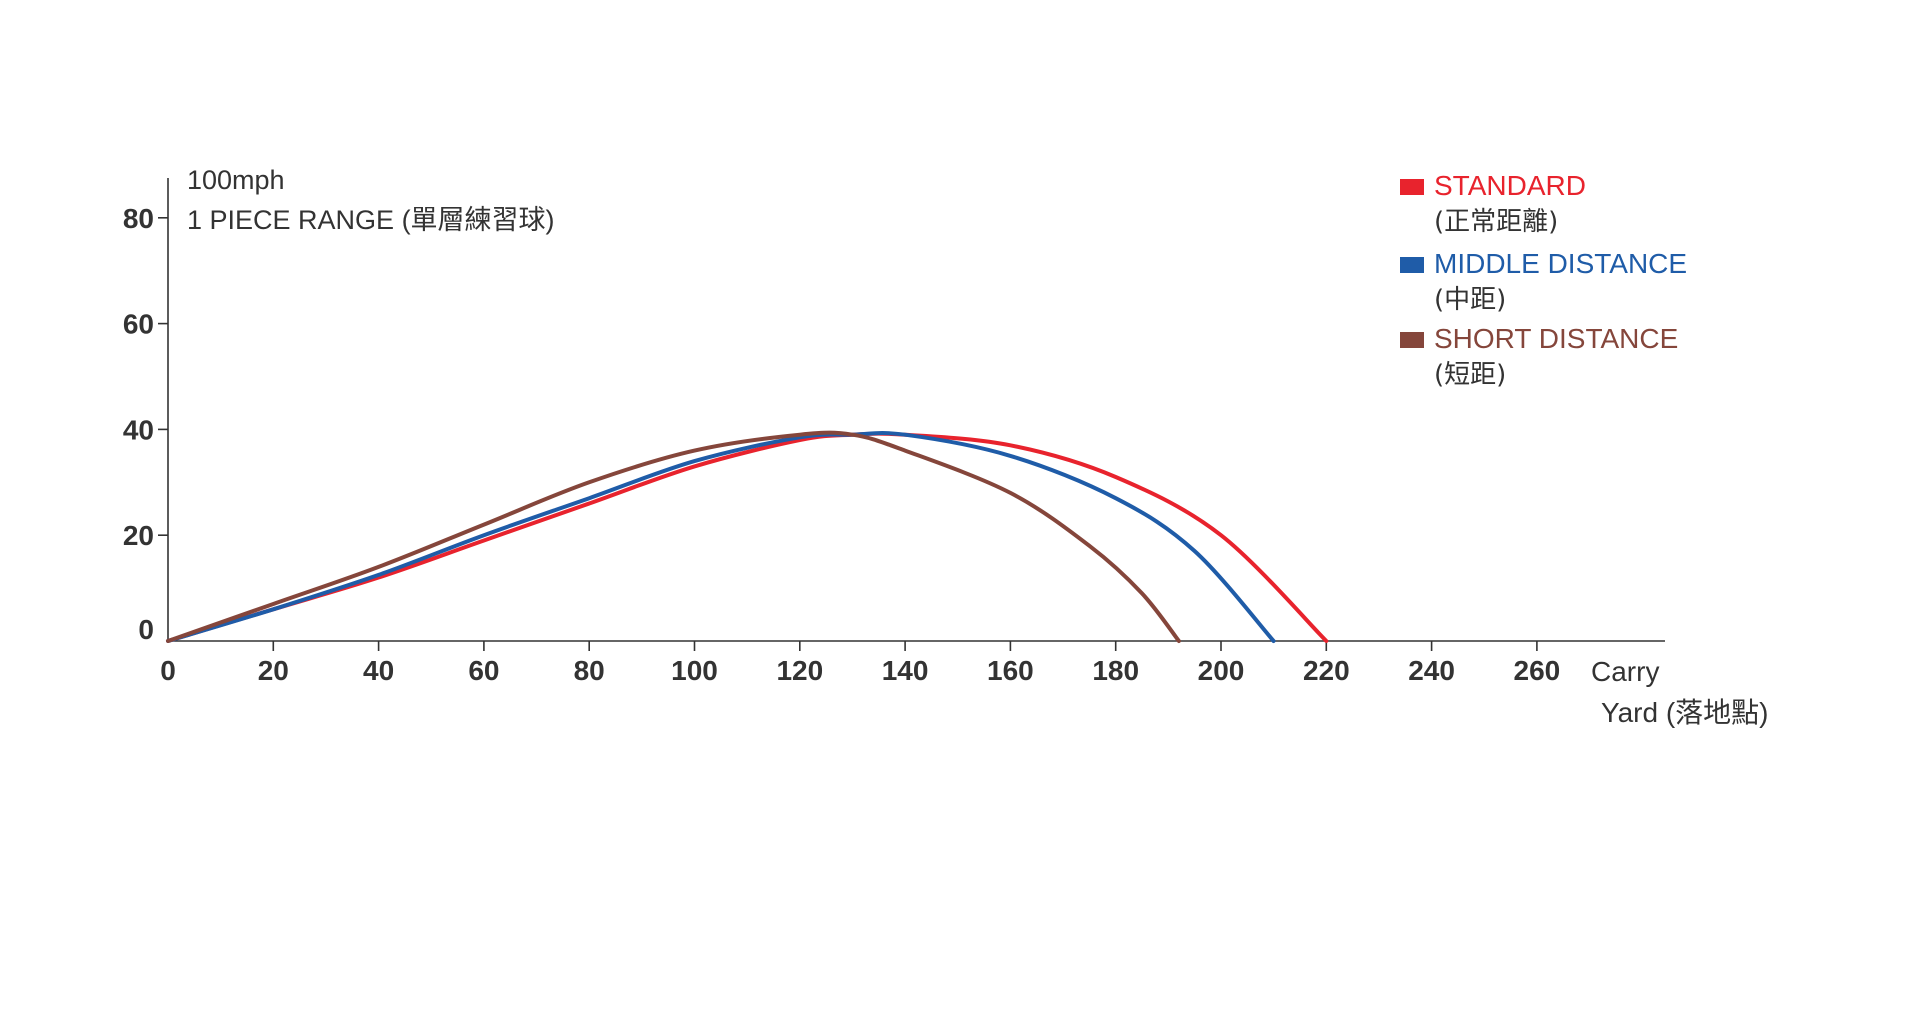  I want to click on series-line-middle-distance, so click(721, 537).